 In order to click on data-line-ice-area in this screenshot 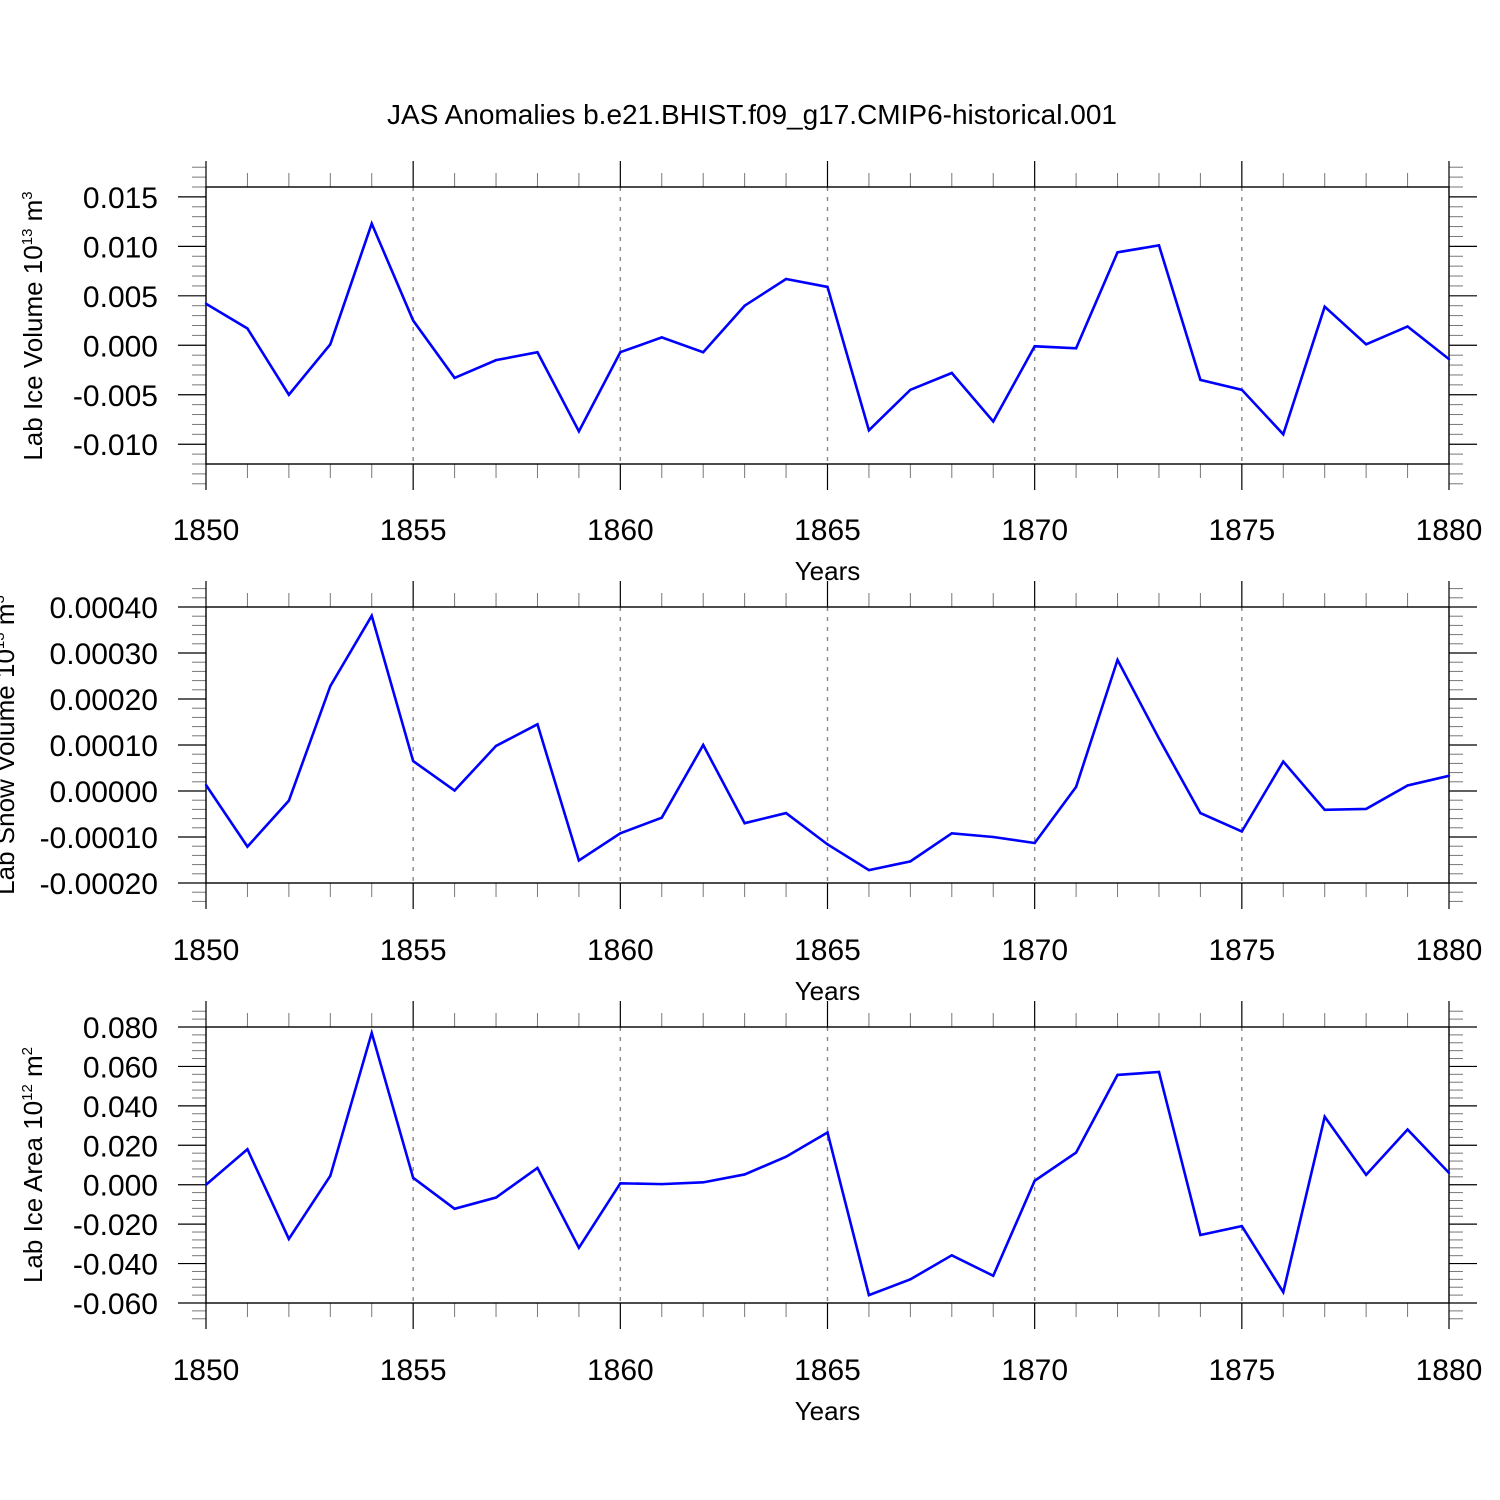, I will do `click(827, 1162)`.